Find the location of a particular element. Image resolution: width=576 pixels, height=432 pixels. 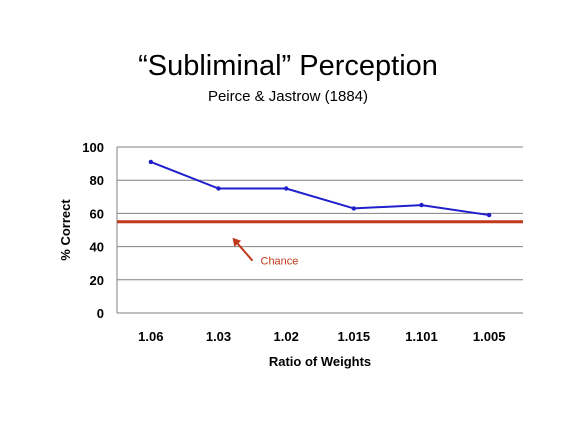

chart-subtitle: Peirce & Jastrow (1884) is located at coordinates (288, 96).